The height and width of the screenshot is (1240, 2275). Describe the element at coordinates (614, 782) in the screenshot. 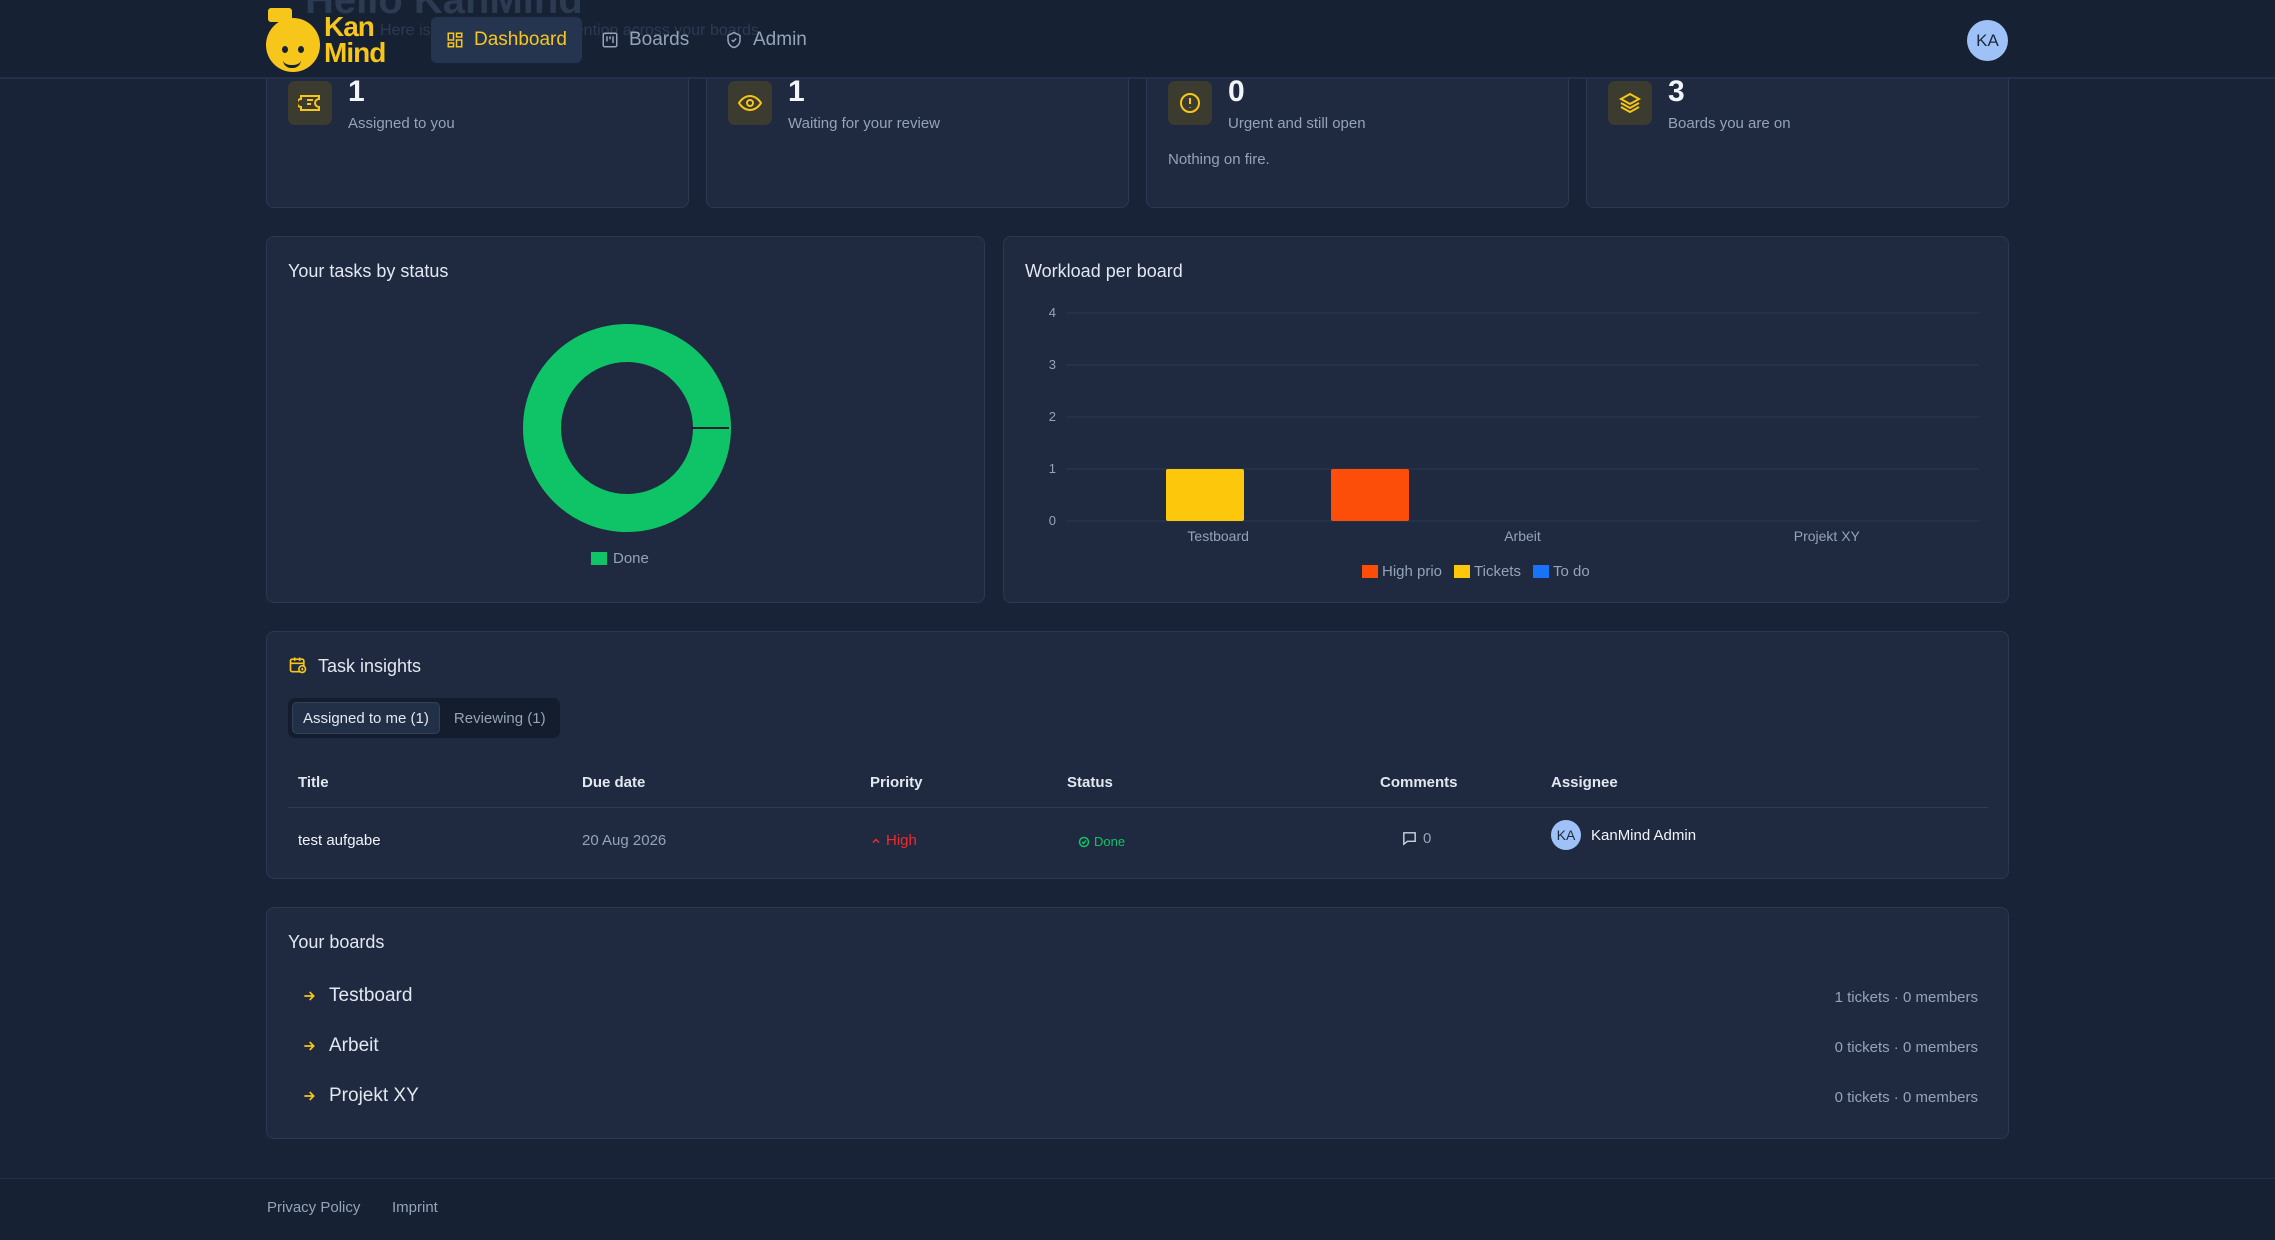

I see `column-header-due-date: Due date` at that location.